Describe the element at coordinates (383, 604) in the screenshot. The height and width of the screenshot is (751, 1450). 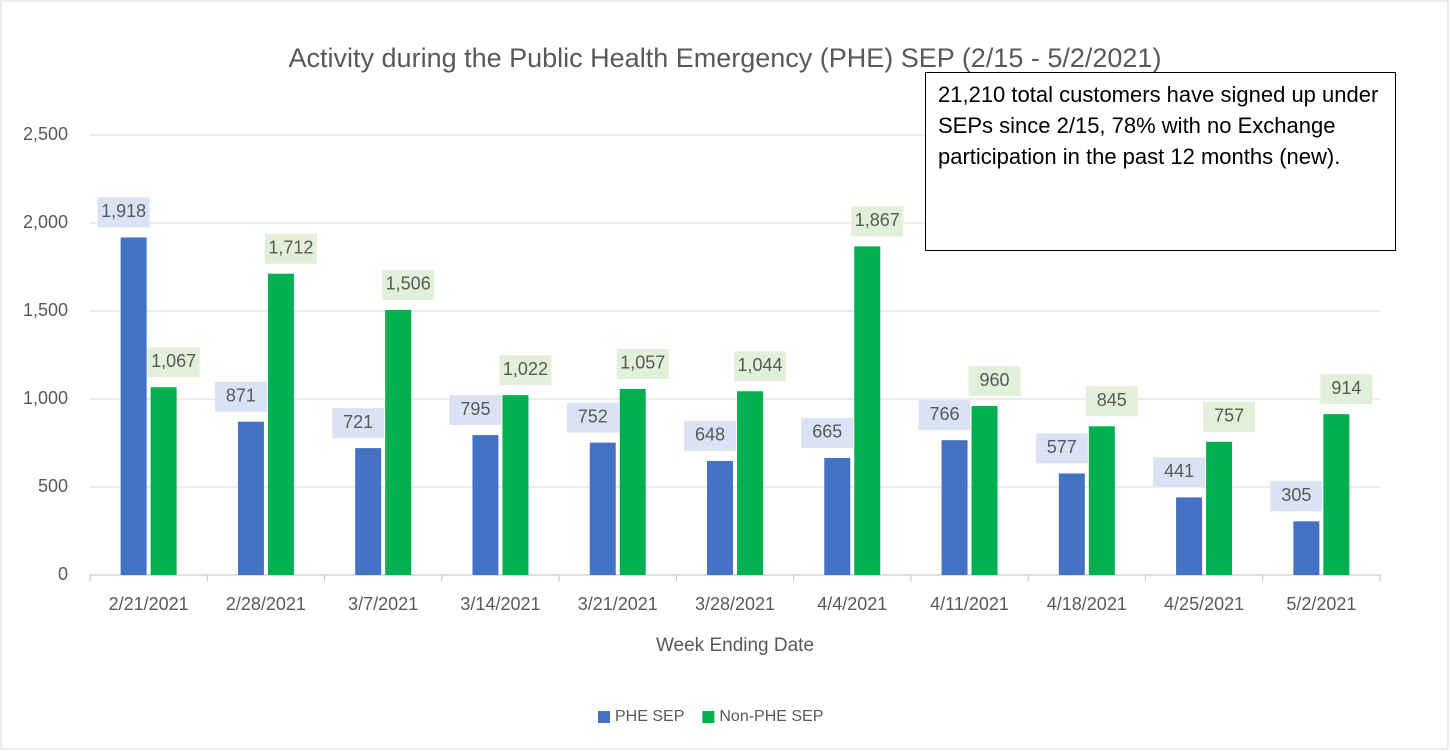
I see `x-tick-label: 3/7/2021` at that location.